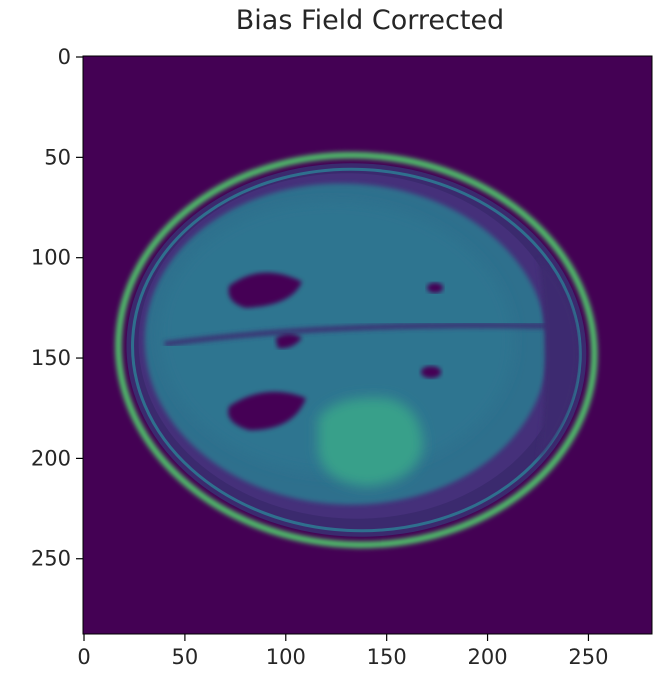 The width and height of the screenshot is (653, 685). What do you see at coordinates (51, 559) in the screenshot?
I see `y-tick-label: 250` at bounding box center [51, 559].